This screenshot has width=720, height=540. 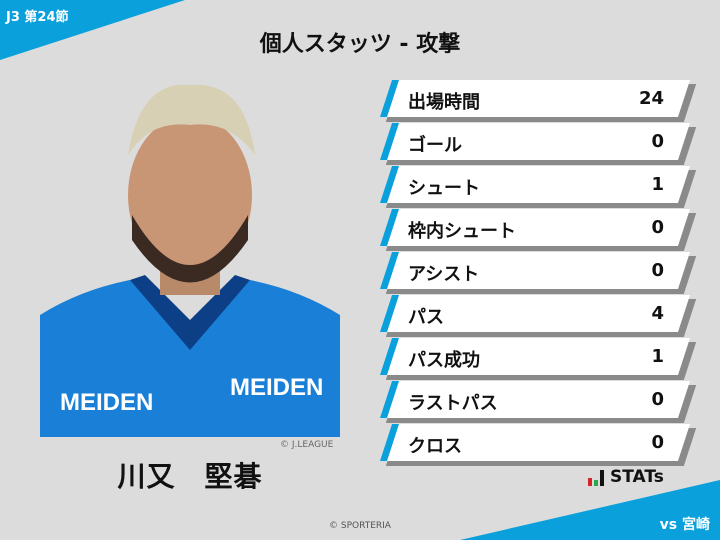 What do you see at coordinates (92, 30) in the screenshot?
I see `round-banner` at bounding box center [92, 30].